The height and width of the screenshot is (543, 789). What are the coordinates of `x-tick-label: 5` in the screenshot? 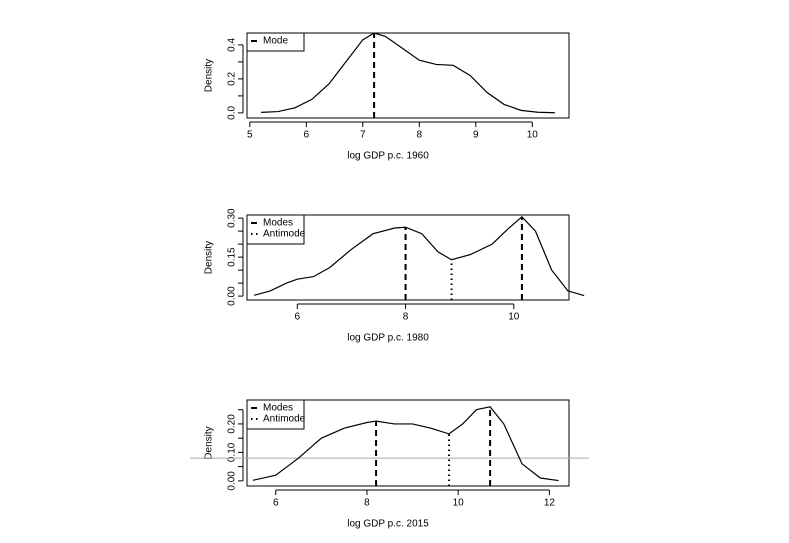 It's located at (250, 135).